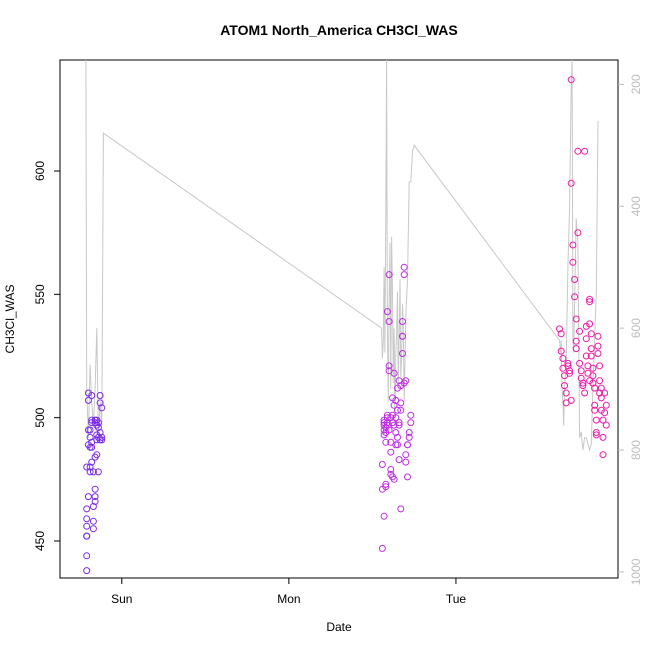 Image resolution: width=650 pixels, height=650 pixels. I want to click on y-tick-label: 500, so click(40, 417).